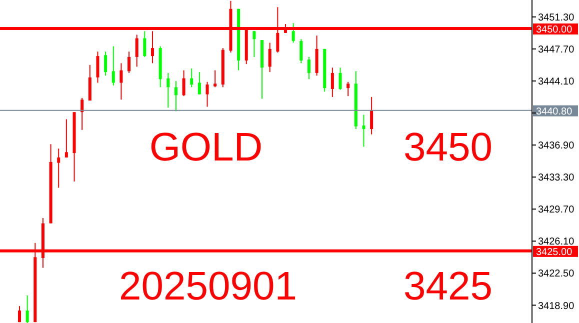 Image resolution: width=579 pixels, height=323 pixels. Describe the element at coordinates (556, 210) in the screenshot. I see `y-tick-label: 3429.70` at that location.